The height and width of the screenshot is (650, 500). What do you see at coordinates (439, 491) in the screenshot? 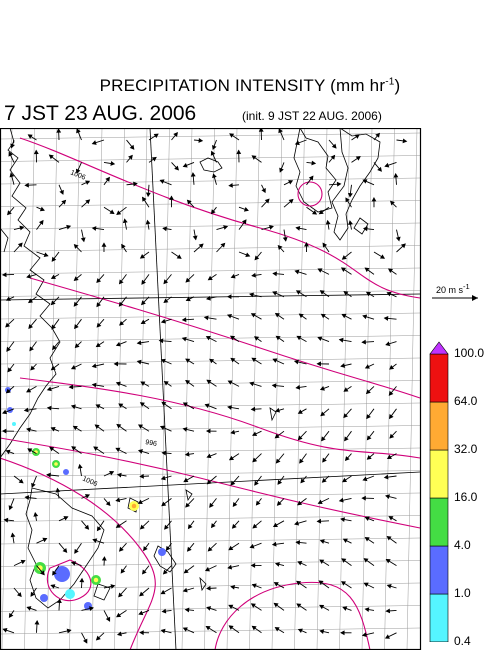
I see `colorbar` at bounding box center [439, 491].